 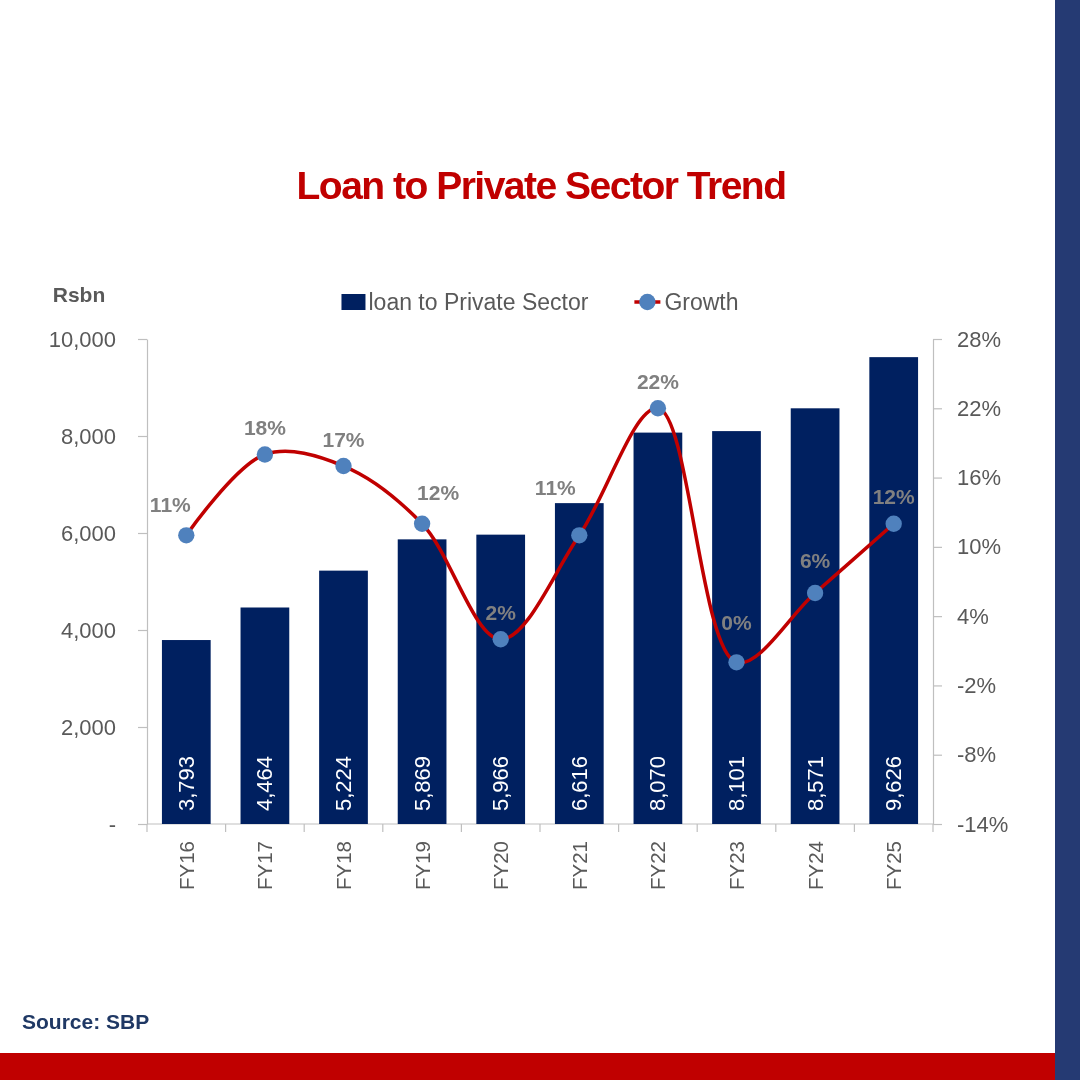 What do you see at coordinates (88, 630) in the screenshot?
I see `y-tick-label: 4,000` at bounding box center [88, 630].